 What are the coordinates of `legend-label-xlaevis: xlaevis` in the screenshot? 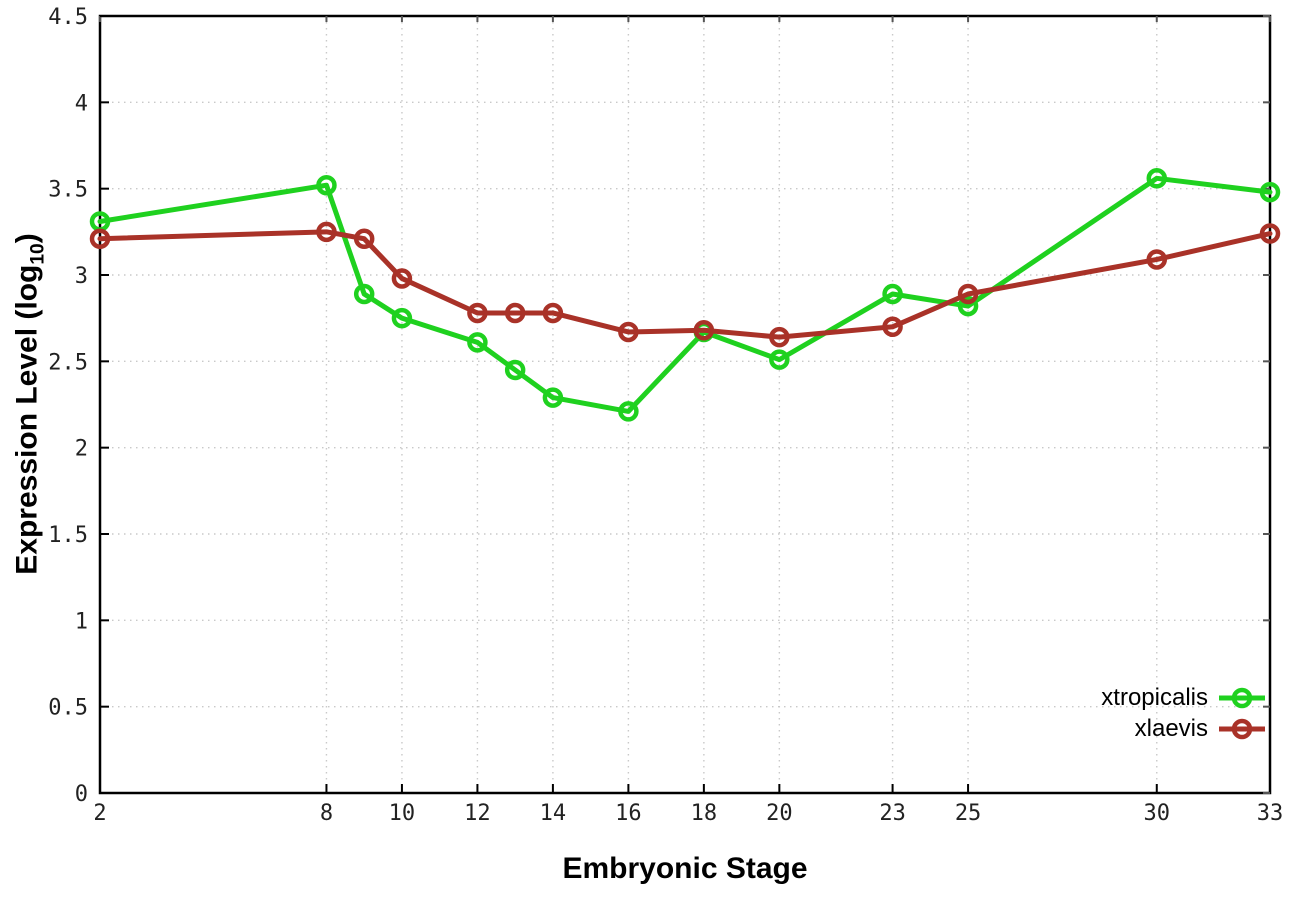 It's located at (1171, 728).